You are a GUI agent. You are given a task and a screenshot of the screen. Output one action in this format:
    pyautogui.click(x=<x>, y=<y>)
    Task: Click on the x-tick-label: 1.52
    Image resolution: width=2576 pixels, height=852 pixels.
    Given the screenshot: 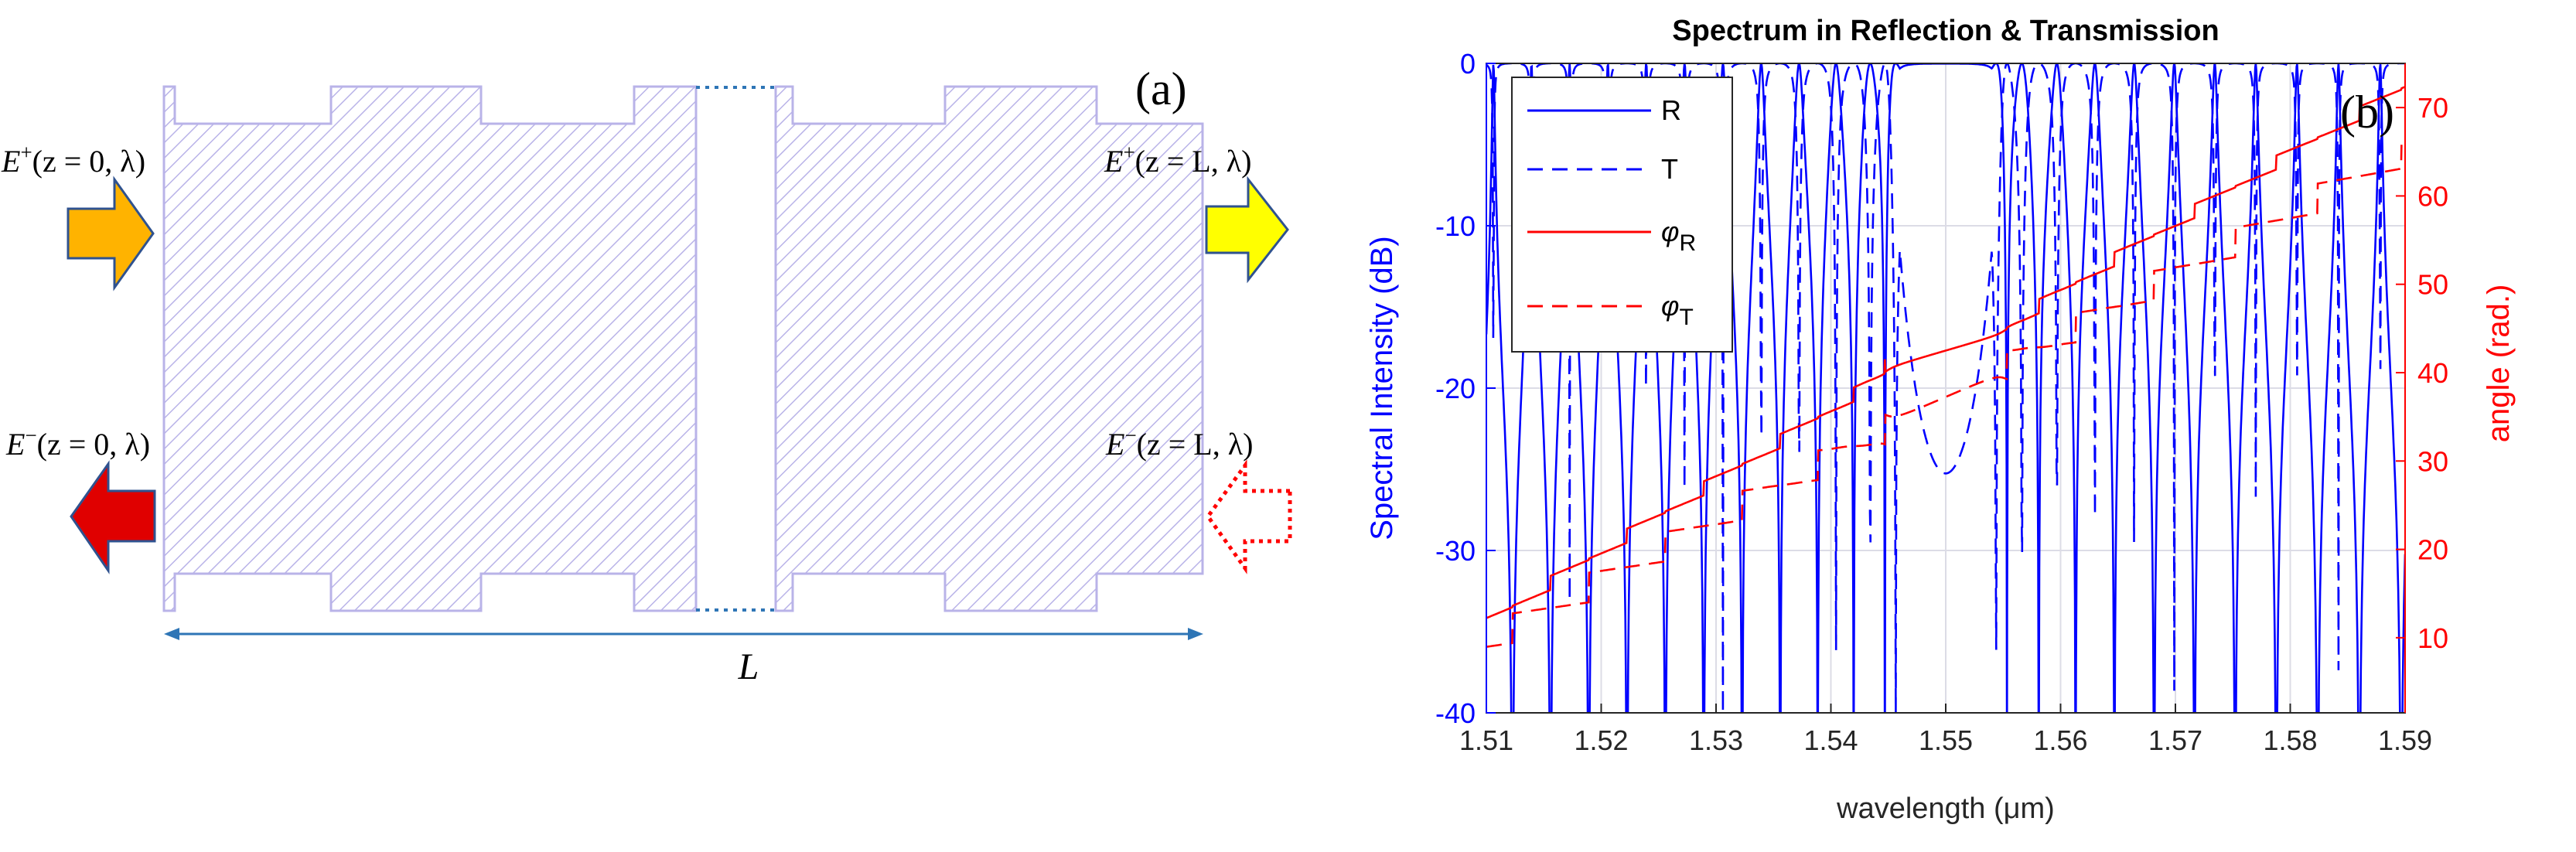 What is the action you would take?
    pyautogui.click(x=1601, y=740)
    